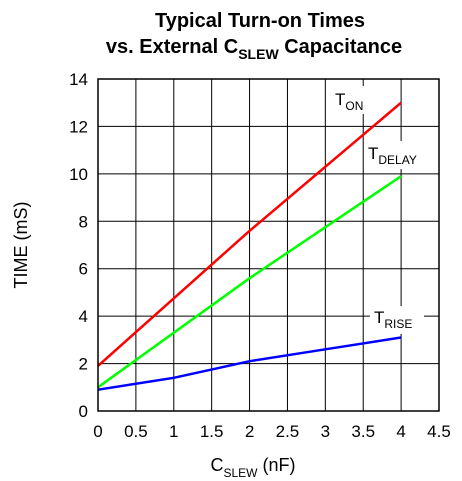 Image resolution: width=462 pixels, height=481 pixels. I want to click on series-label-ton-main: T, so click(340, 99).